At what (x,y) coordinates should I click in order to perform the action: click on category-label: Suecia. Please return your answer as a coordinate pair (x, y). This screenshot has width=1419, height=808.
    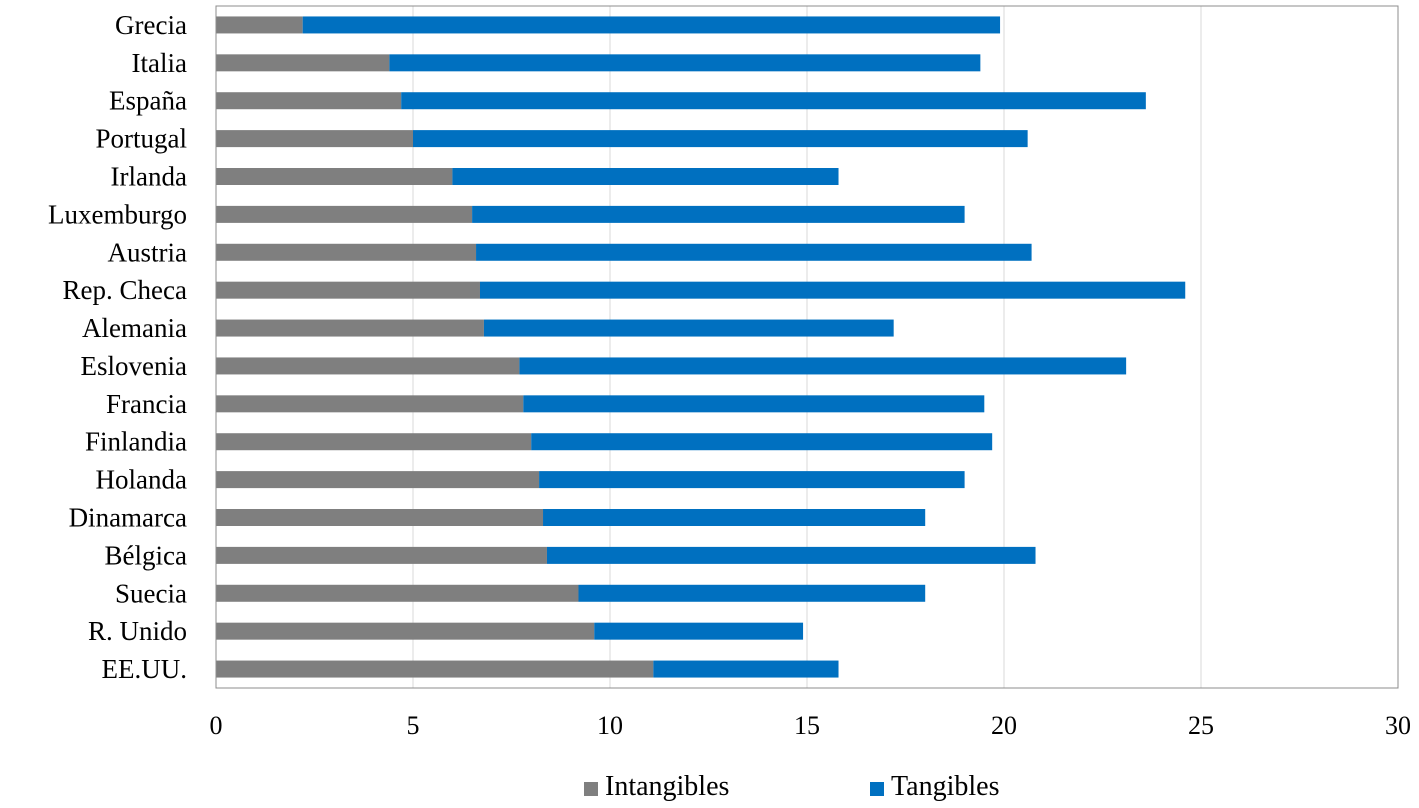
    Looking at the image, I should click on (151, 593).